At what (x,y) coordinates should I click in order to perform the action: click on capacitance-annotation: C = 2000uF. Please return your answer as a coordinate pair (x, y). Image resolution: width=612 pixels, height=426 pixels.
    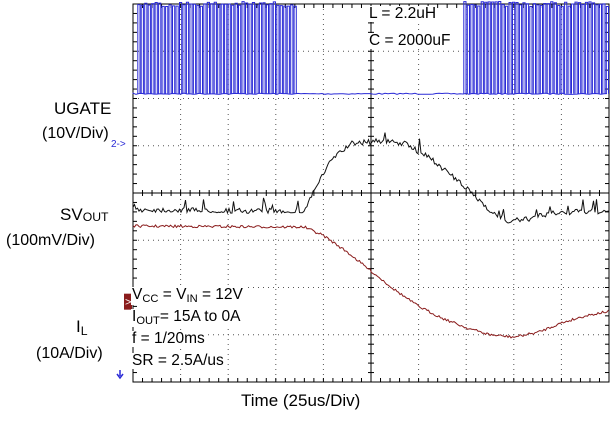
    Looking at the image, I should click on (410, 40).